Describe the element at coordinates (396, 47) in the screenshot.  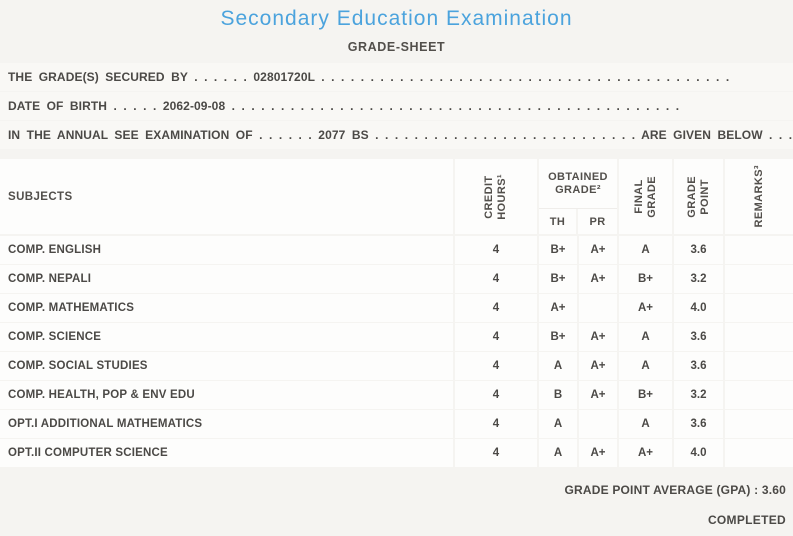
I see `grade-sheet-subtitle: GRADE-SHEET` at that location.